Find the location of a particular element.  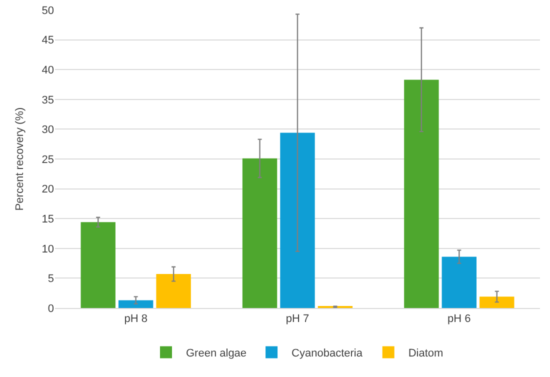

y-tick-label: 50 is located at coordinates (48, 10).